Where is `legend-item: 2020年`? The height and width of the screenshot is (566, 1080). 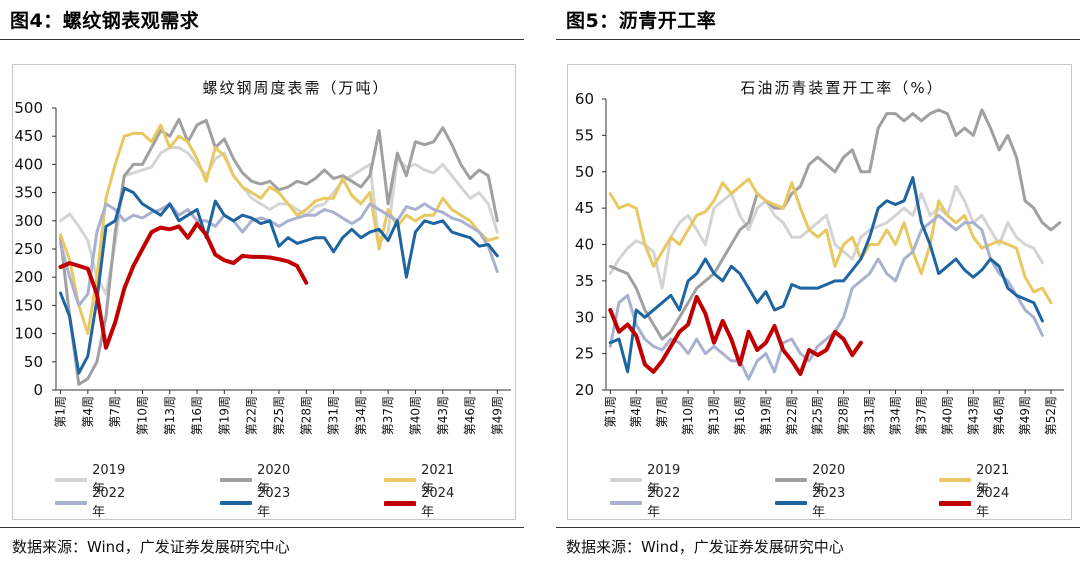
legend-item: 2020年 is located at coordinates (813, 480).